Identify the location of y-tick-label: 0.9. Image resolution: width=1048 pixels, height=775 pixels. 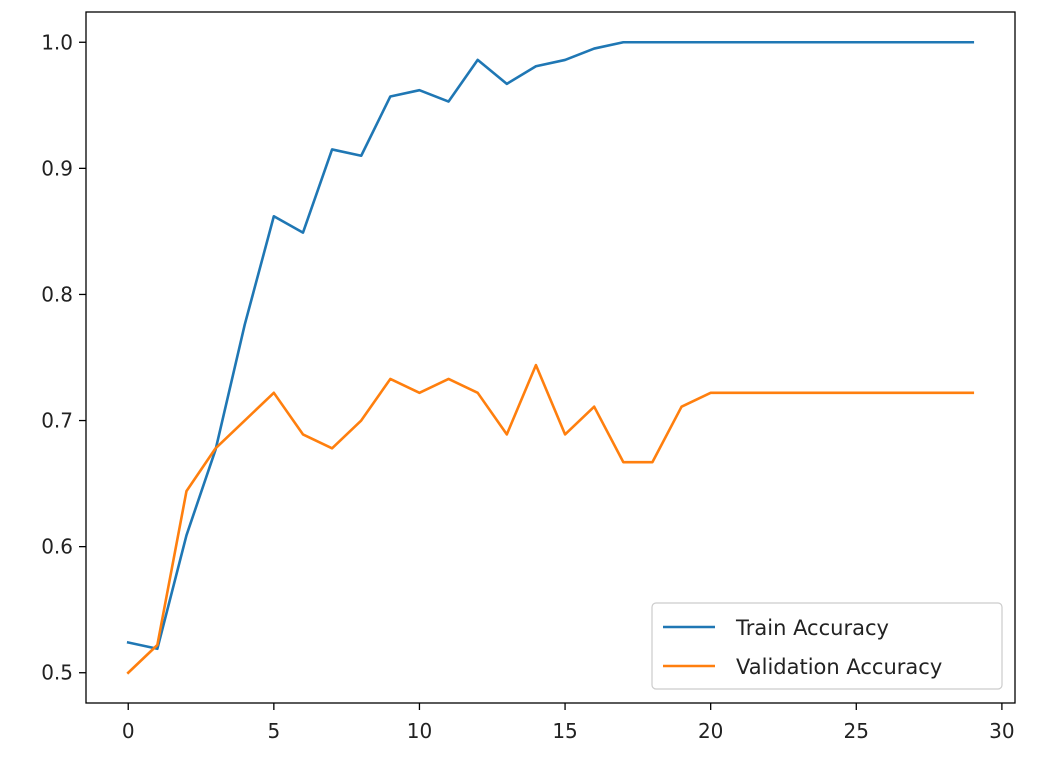
(57, 168).